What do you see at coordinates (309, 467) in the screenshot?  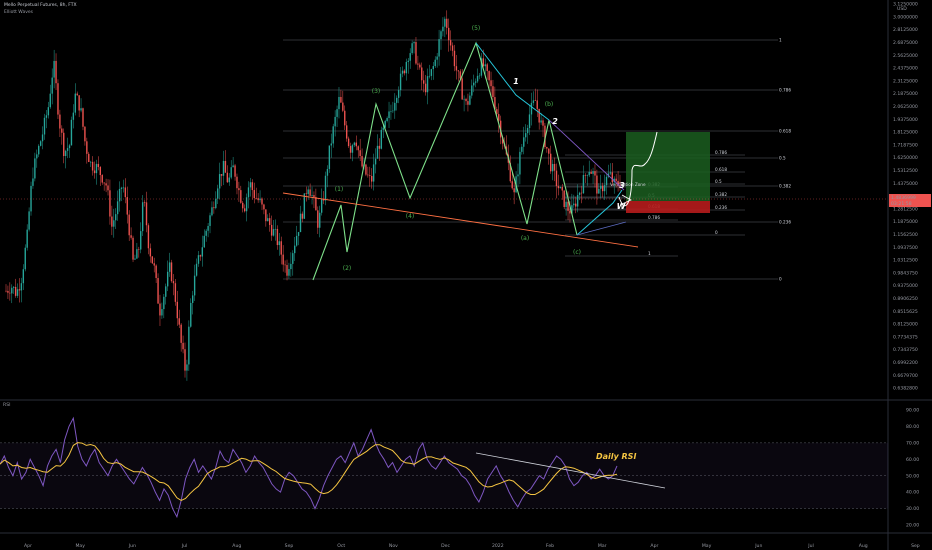 I see `rsi-line` at bounding box center [309, 467].